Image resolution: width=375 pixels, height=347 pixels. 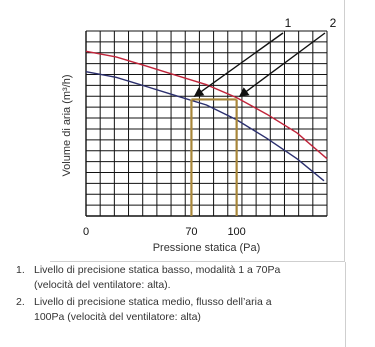 What do you see at coordinates (333, 23) in the screenshot?
I see `marker-label-2: 2` at bounding box center [333, 23].